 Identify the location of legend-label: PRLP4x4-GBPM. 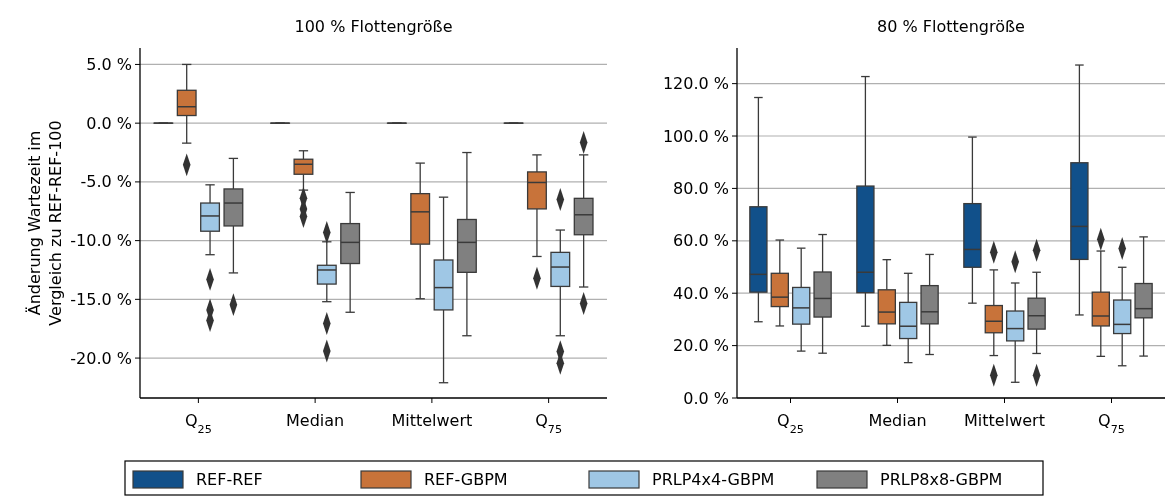
(713, 479).